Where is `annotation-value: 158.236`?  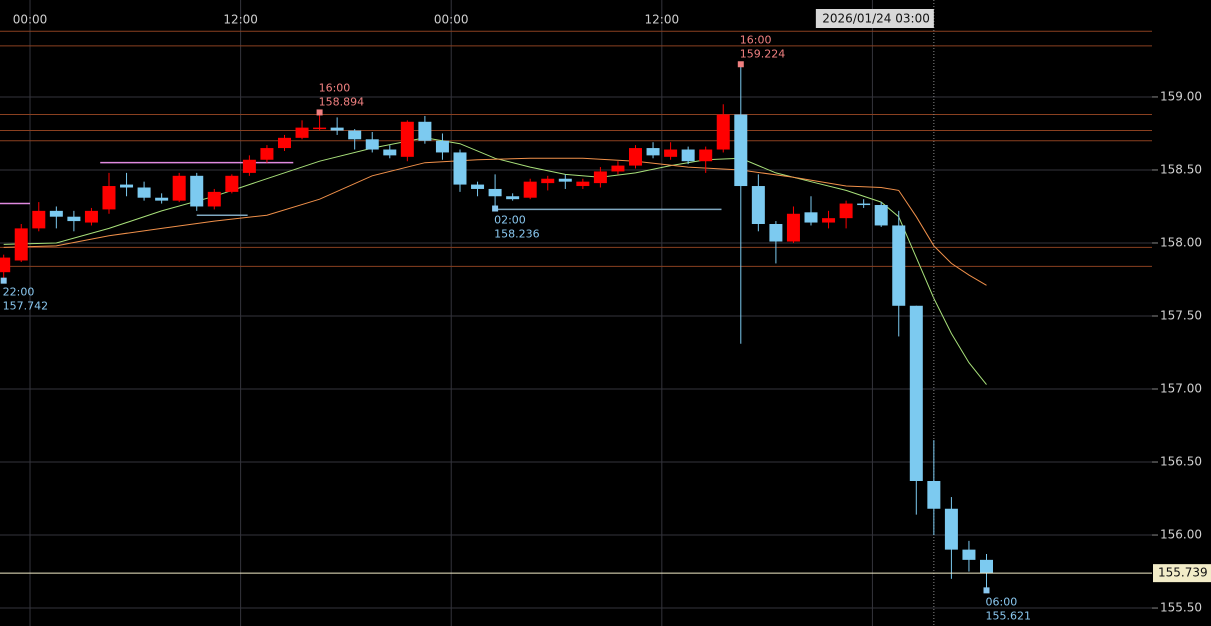 annotation-value: 158.236 is located at coordinates (517, 234).